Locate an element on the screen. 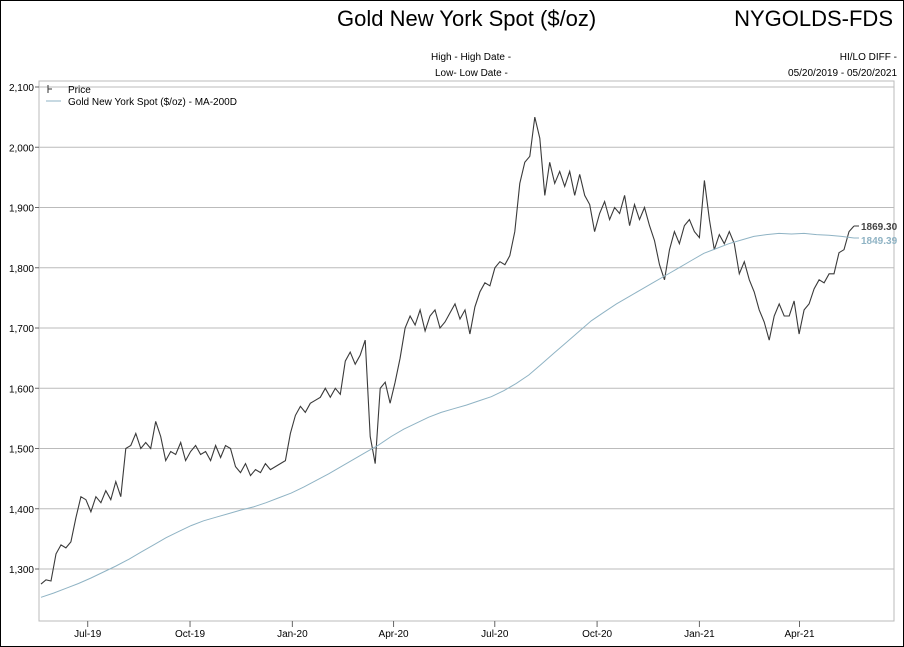  legend-ma-label: Gold New York Spot ($/oz) - MA-200D is located at coordinates (152, 102).